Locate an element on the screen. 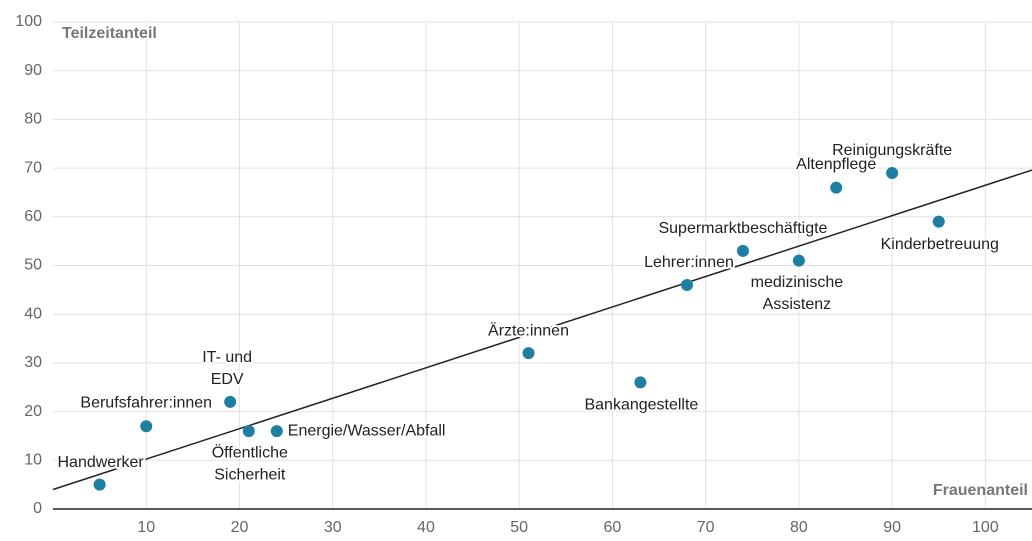  point-label: Handwerker is located at coordinates (100, 462).